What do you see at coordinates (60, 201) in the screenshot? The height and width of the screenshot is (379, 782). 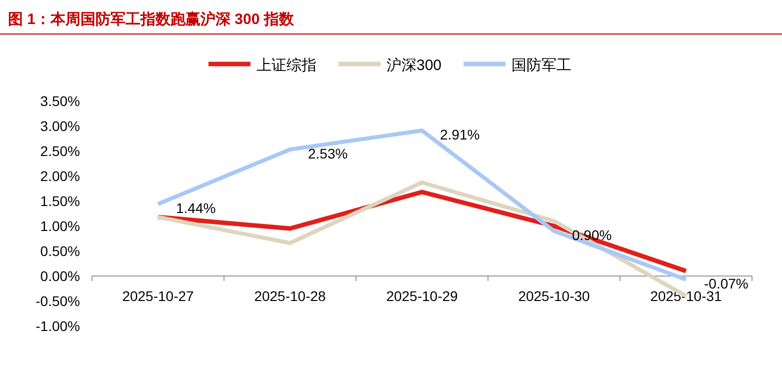 I see `y-tick-label: 1.50%` at bounding box center [60, 201].